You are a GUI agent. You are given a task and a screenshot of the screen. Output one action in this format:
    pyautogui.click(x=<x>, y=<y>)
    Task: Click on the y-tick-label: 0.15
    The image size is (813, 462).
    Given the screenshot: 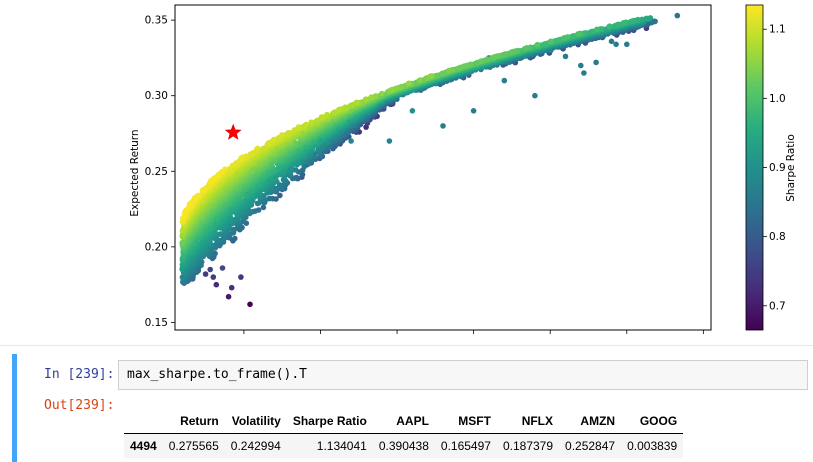 What is the action you would take?
    pyautogui.click(x=156, y=323)
    